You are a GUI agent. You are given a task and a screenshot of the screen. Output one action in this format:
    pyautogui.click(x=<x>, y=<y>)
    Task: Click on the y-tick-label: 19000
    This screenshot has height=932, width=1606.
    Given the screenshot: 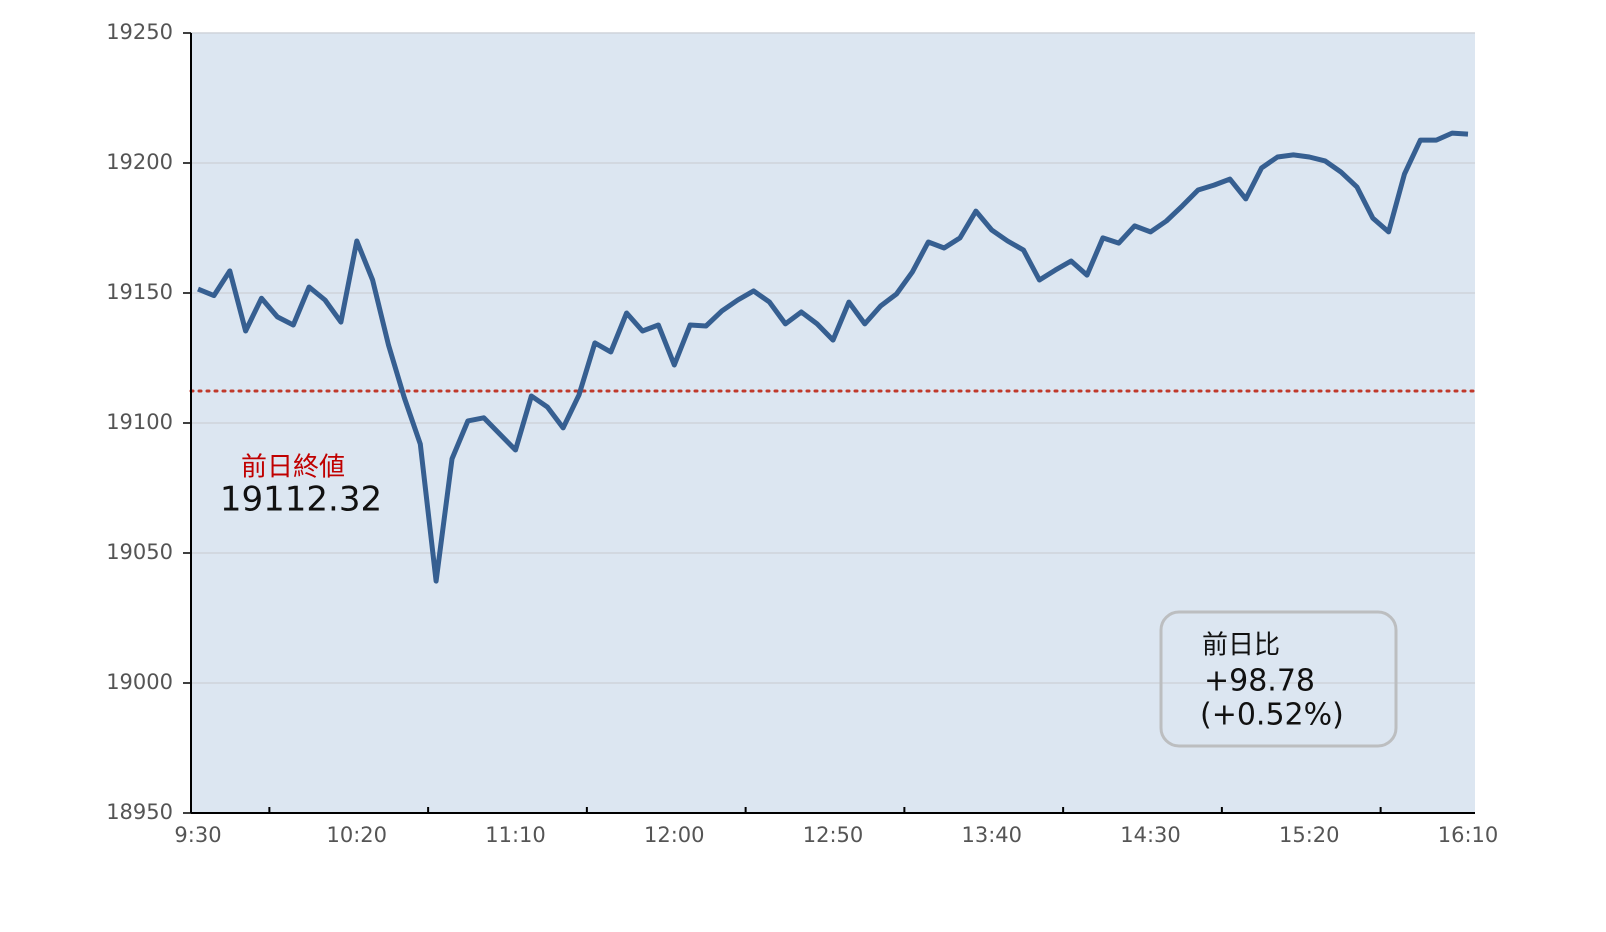 What is the action you would take?
    pyautogui.click(x=139, y=682)
    